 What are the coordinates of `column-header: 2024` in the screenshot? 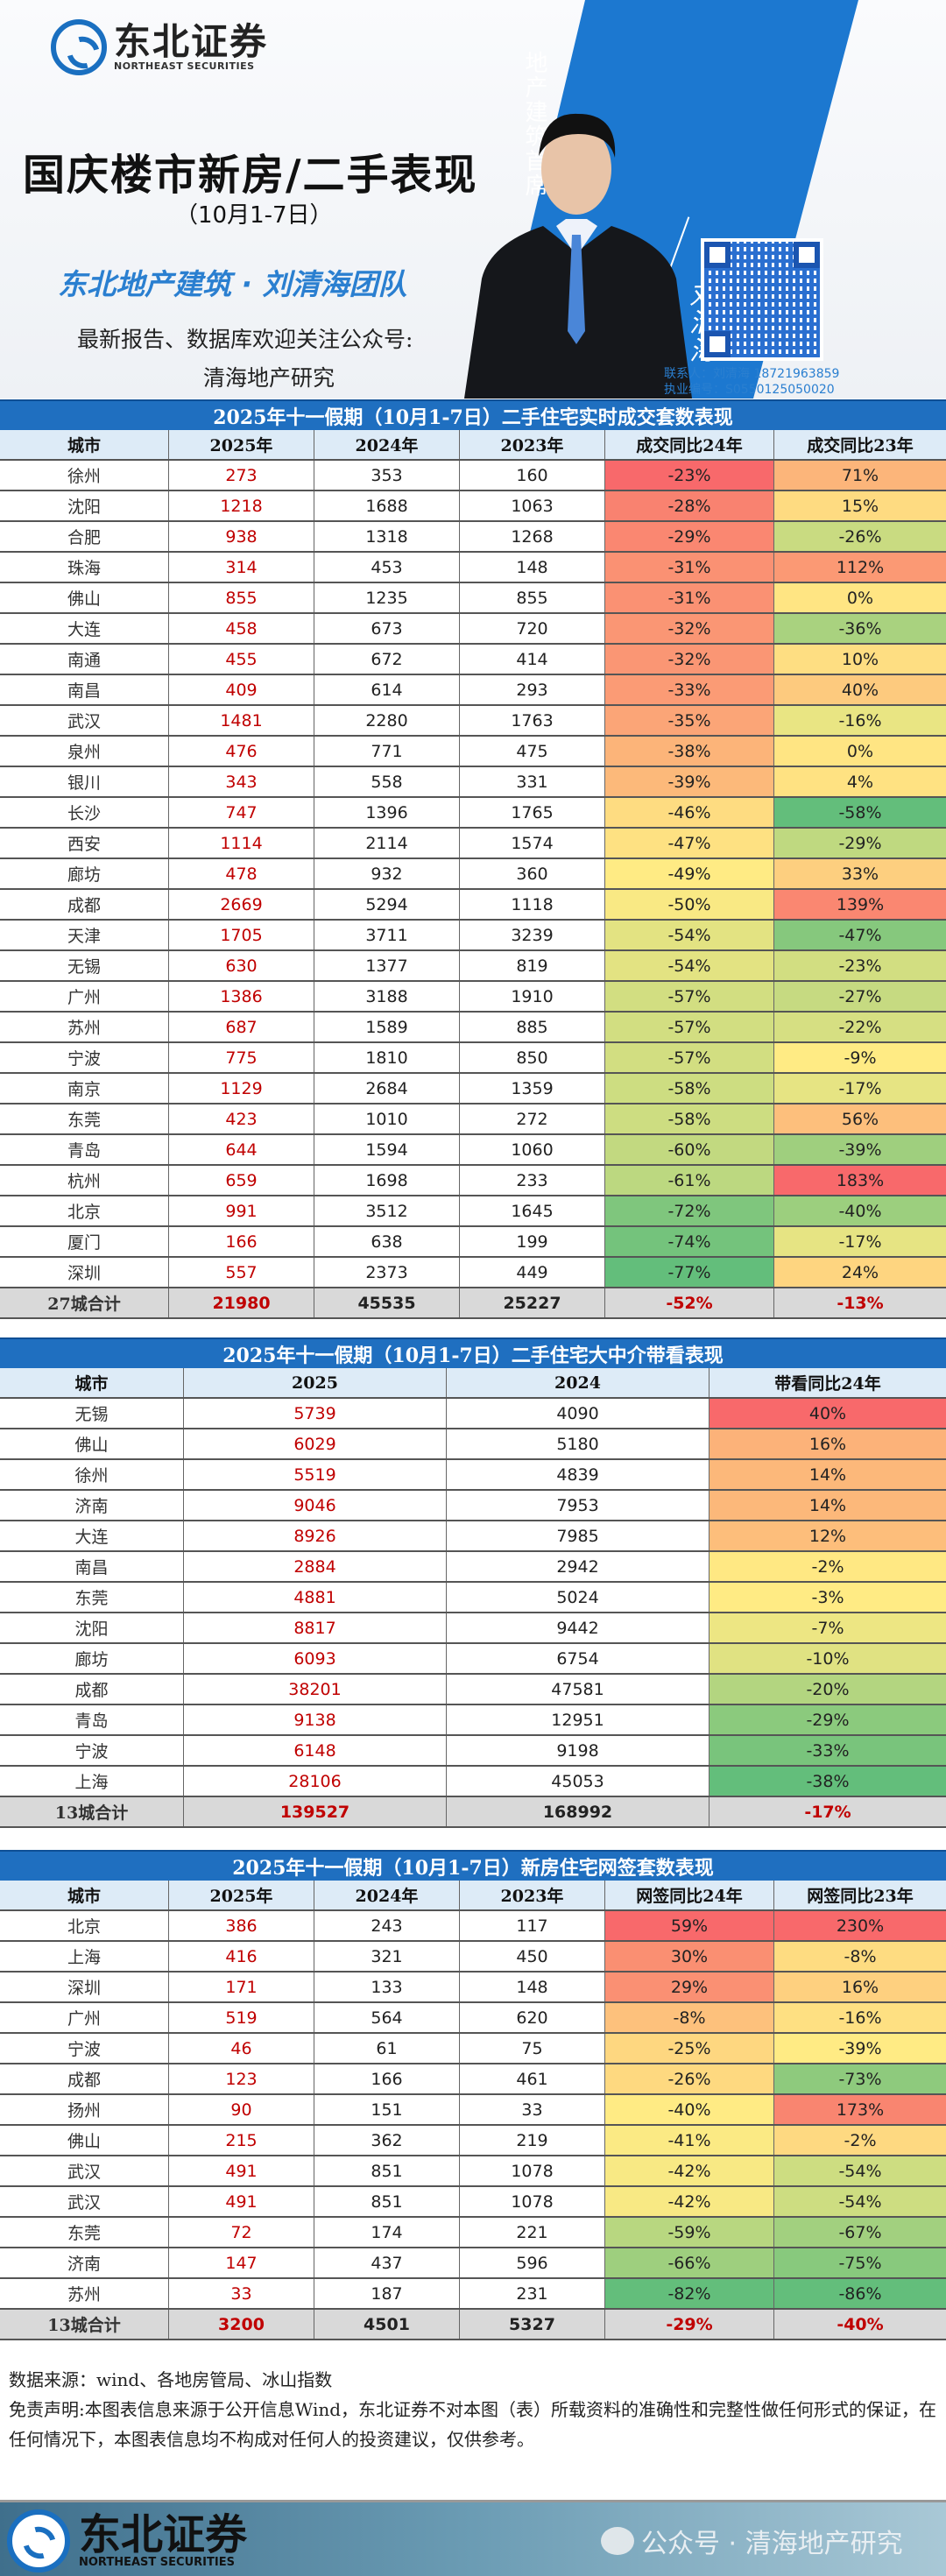 It's located at (578, 1382).